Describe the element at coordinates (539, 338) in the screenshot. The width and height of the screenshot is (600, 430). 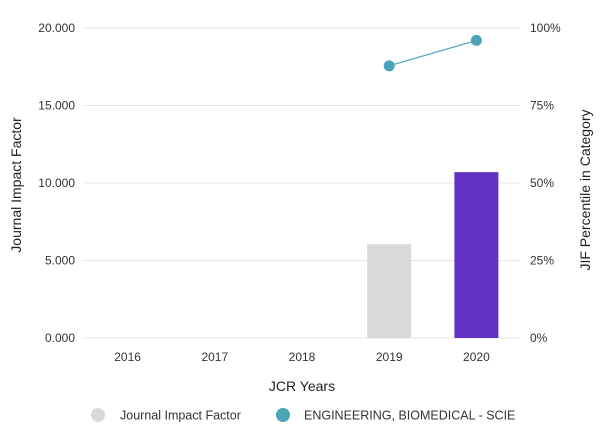
I see `right-tick-label: 0%` at that location.